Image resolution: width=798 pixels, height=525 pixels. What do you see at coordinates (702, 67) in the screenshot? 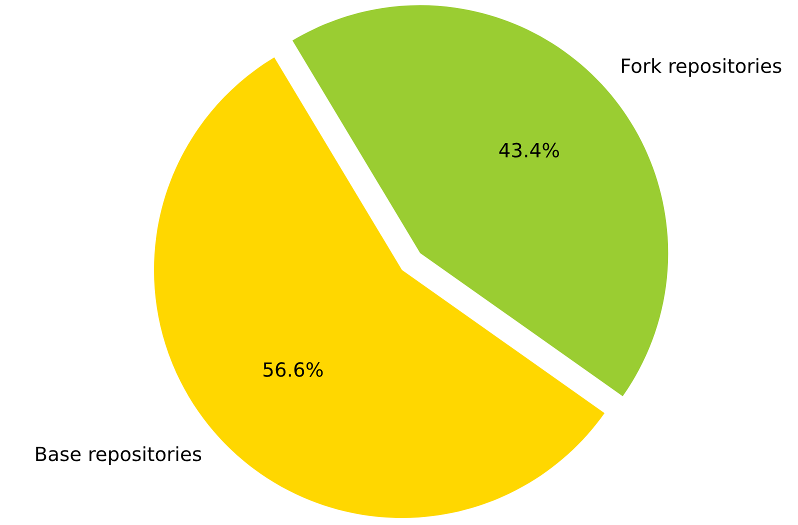
I see `slice-label: Fork repositories` at bounding box center [702, 67].